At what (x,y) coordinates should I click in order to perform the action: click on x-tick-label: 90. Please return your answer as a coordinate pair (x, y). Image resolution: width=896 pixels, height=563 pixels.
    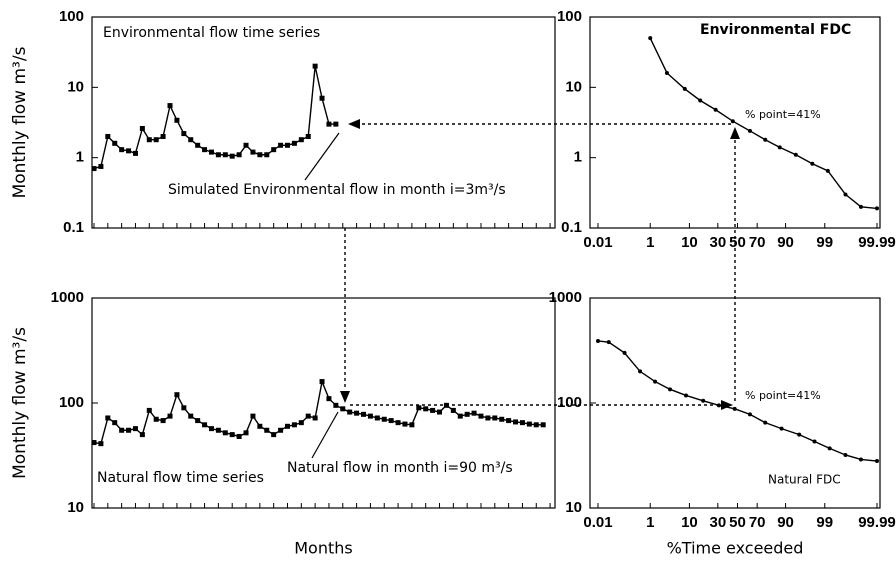
    Looking at the image, I should click on (785, 522).